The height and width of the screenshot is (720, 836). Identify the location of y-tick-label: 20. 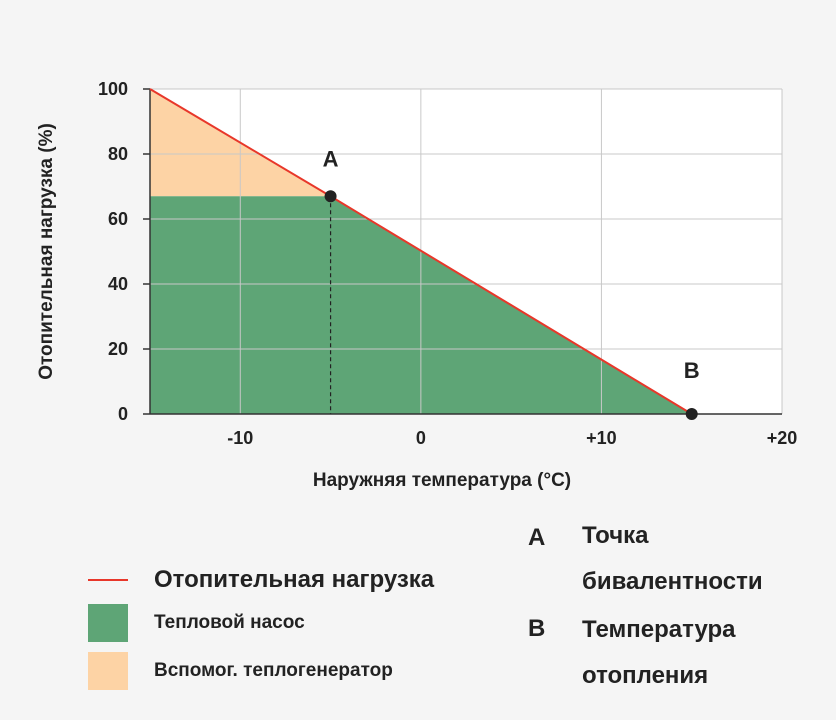
(118, 349).